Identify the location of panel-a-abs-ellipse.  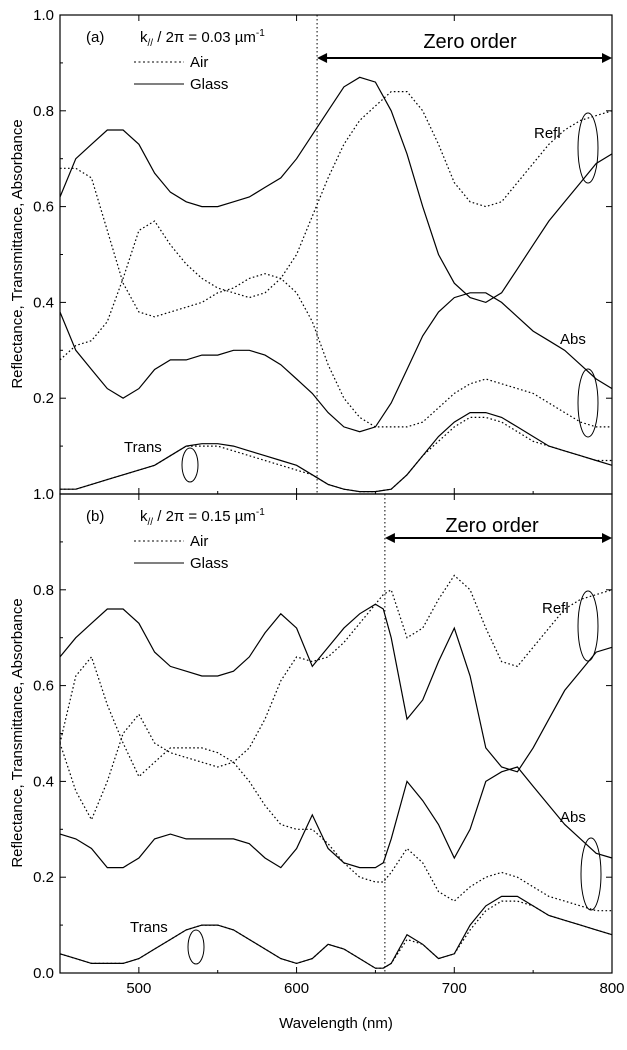
(588, 403).